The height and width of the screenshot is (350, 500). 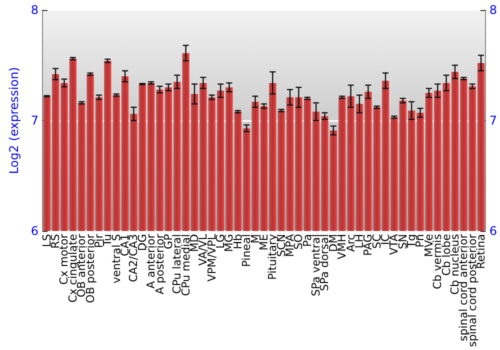 I want to click on y2-tick-label: 6, so click(x=493, y=231).